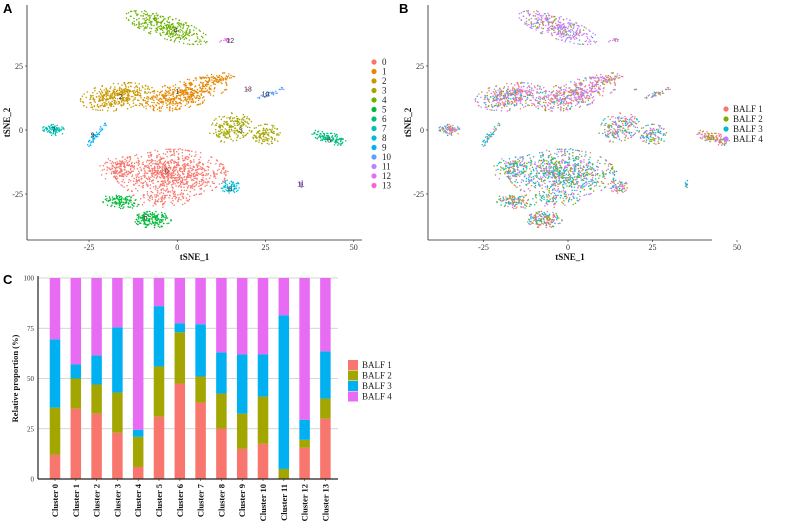 The image size is (795, 522). I want to click on legend-swatch, so click(374, 119).